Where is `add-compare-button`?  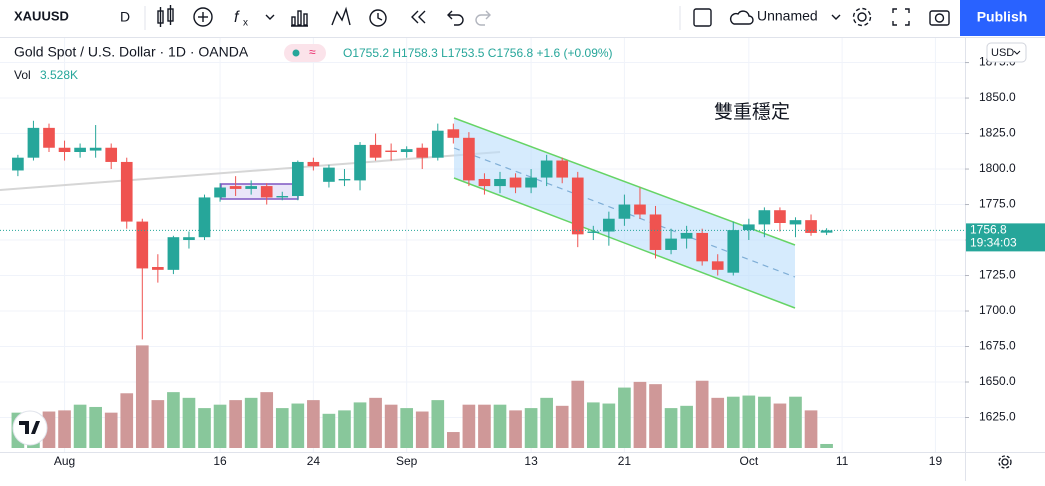 add-compare-button is located at coordinates (203, 17).